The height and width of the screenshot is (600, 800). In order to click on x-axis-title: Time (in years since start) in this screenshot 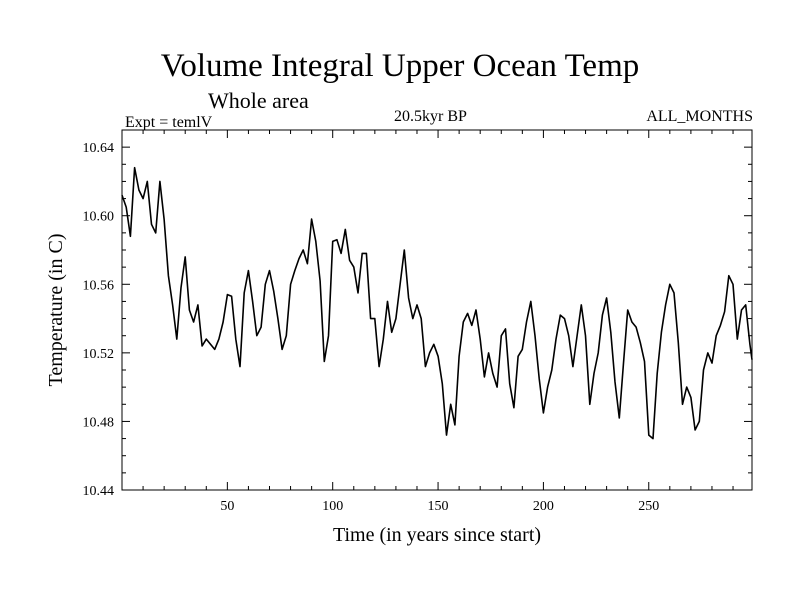, I will do `click(437, 535)`.